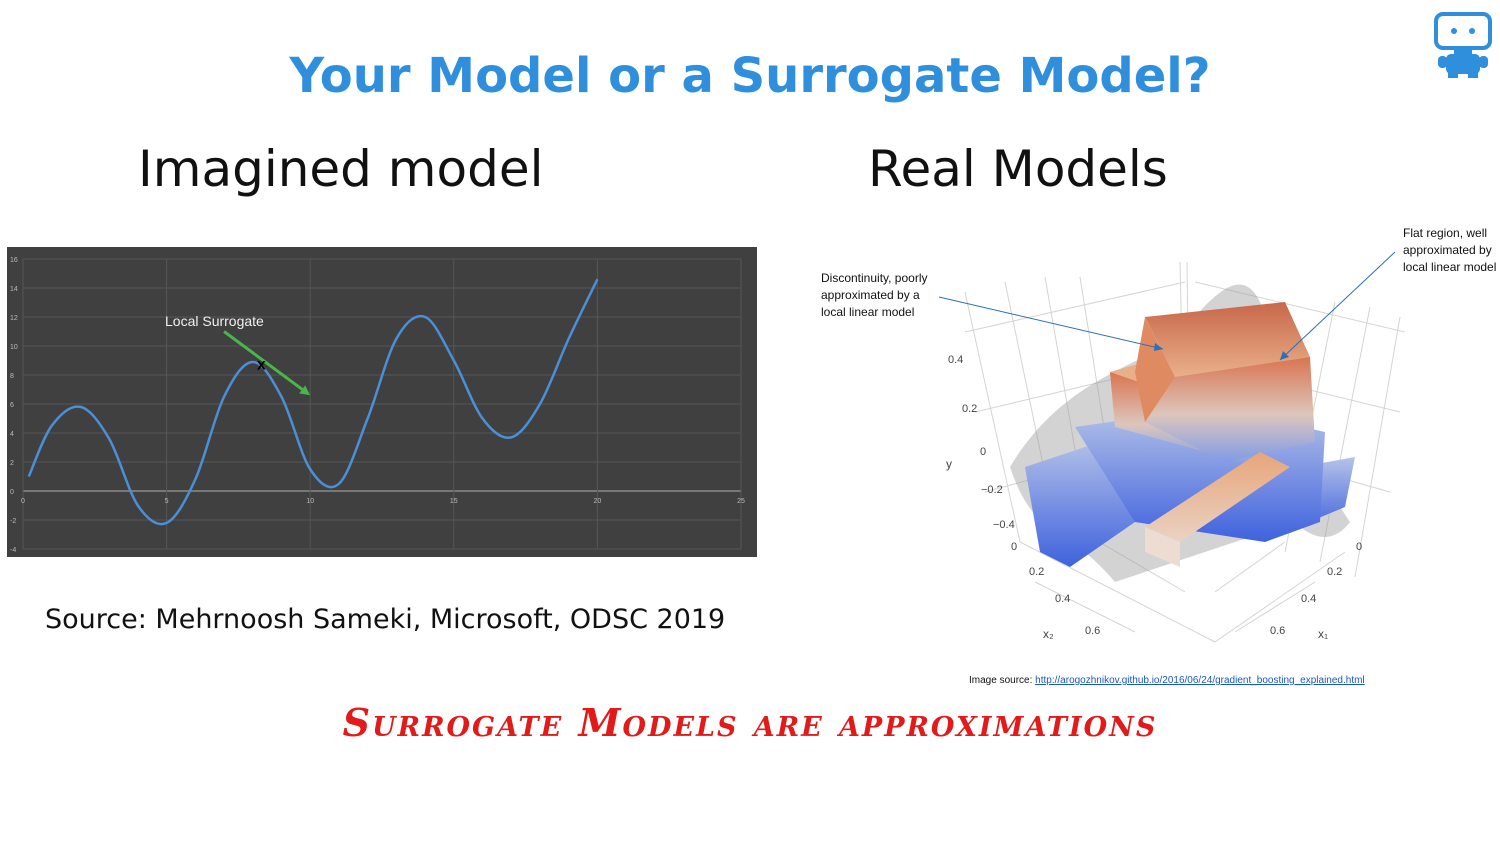 The width and height of the screenshot is (1500, 844). I want to click on x2-tick-0.2: 0.2, so click(1036, 572).